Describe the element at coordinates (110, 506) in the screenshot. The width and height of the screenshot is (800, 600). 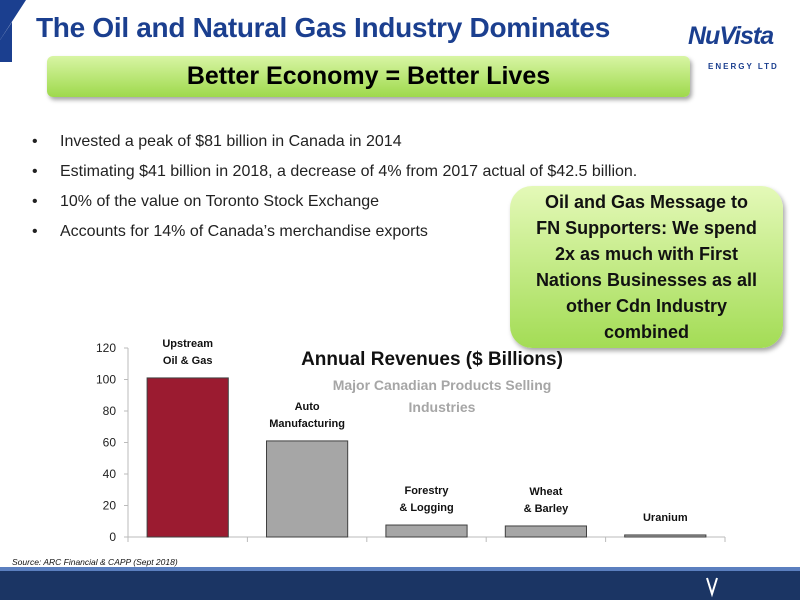
I see `y-tick-label: 20` at that location.